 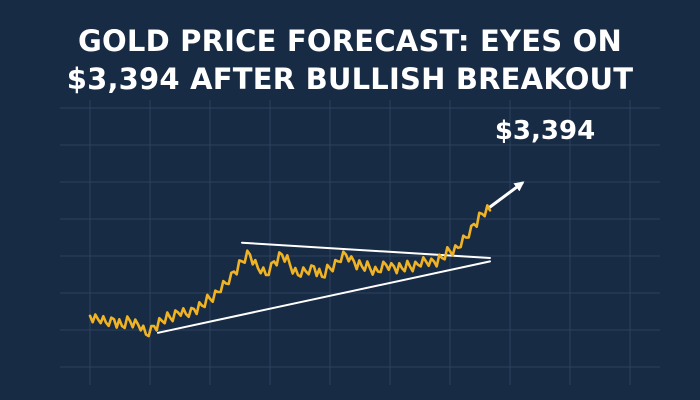 What do you see at coordinates (324, 297) in the screenshot?
I see `trendline-lower` at bounding box center [324, 297].